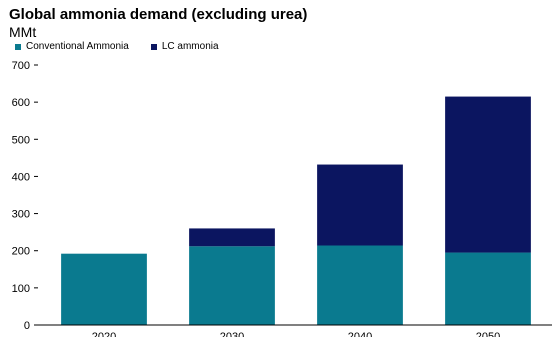  What do you see at coordinates (232, 334) in the screenshot?
I see `x-tick-label: 2030` at bounding box center [232, 334].